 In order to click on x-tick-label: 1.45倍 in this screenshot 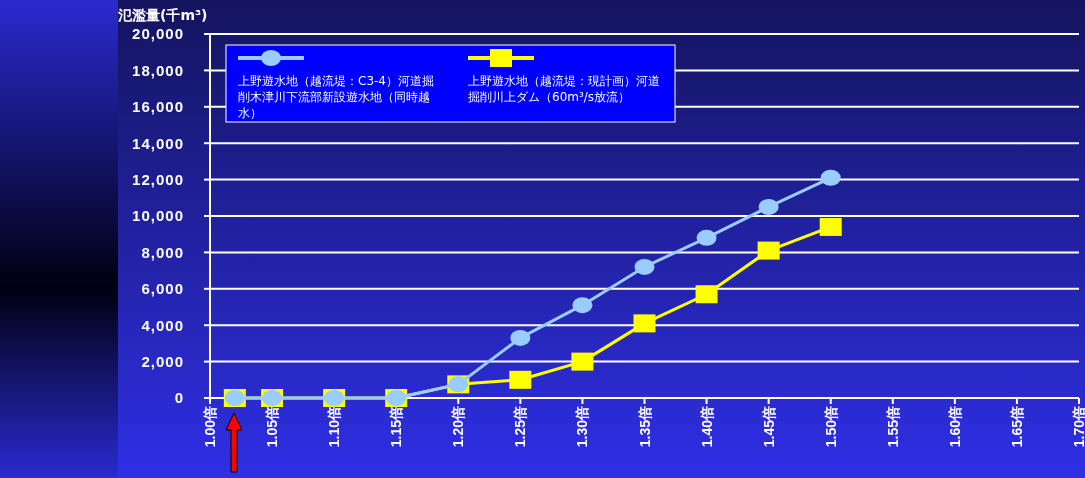, I will do `click(768, 427)`.